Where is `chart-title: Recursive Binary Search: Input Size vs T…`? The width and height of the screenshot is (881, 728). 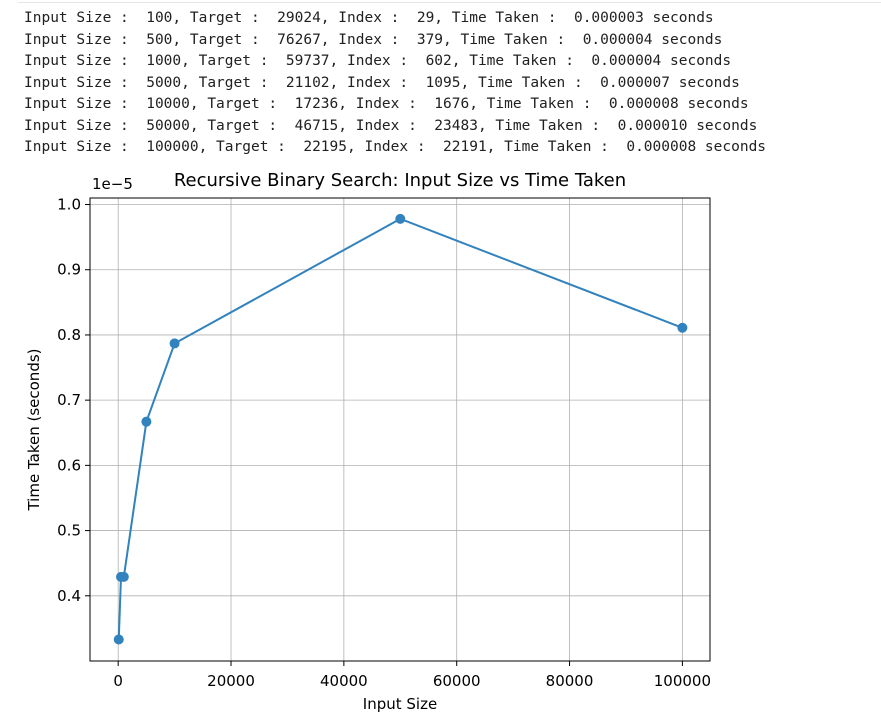
chart-title: Recursive Binary Search: Input Size vs T… is located at coordinates (400, 180).